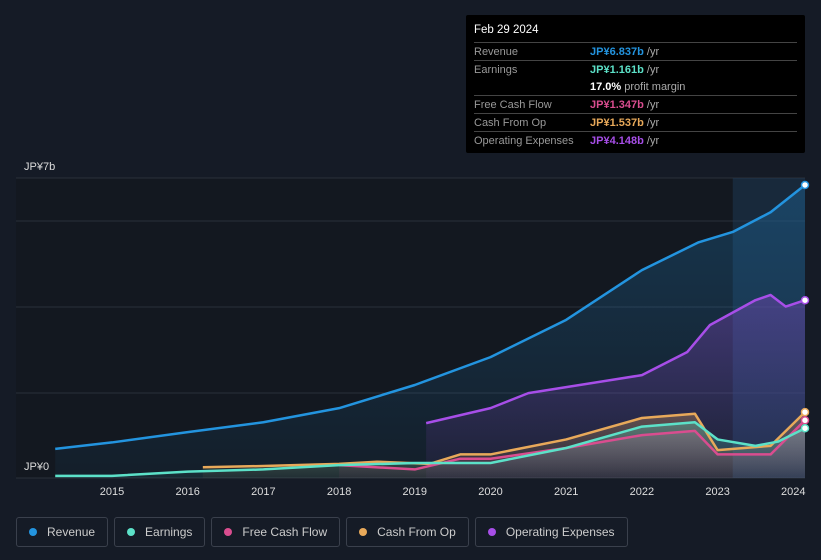 The image size is (821, 560). What do you see at coordinates (625, 69) in the screenshot?
I see `tooltip-value: JP¥1.161b /yr` at bounding box center [625, 69].